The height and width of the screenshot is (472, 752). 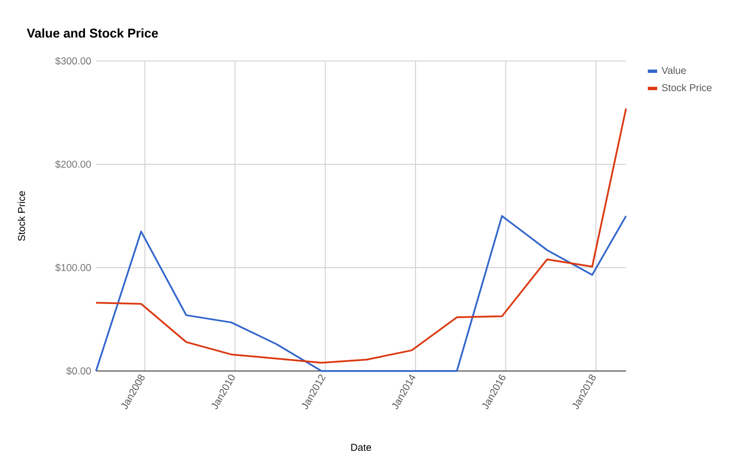 What do you see at coordinates (22, 216) in the screenshot?
I see `y-axis-title: Stock Price` at bounding box center [22, 216].